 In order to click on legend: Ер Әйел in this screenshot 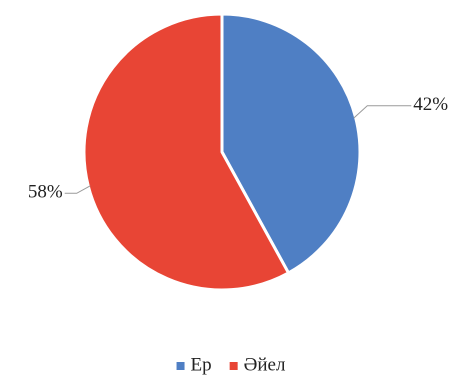, I will do `click(231, 364)`.